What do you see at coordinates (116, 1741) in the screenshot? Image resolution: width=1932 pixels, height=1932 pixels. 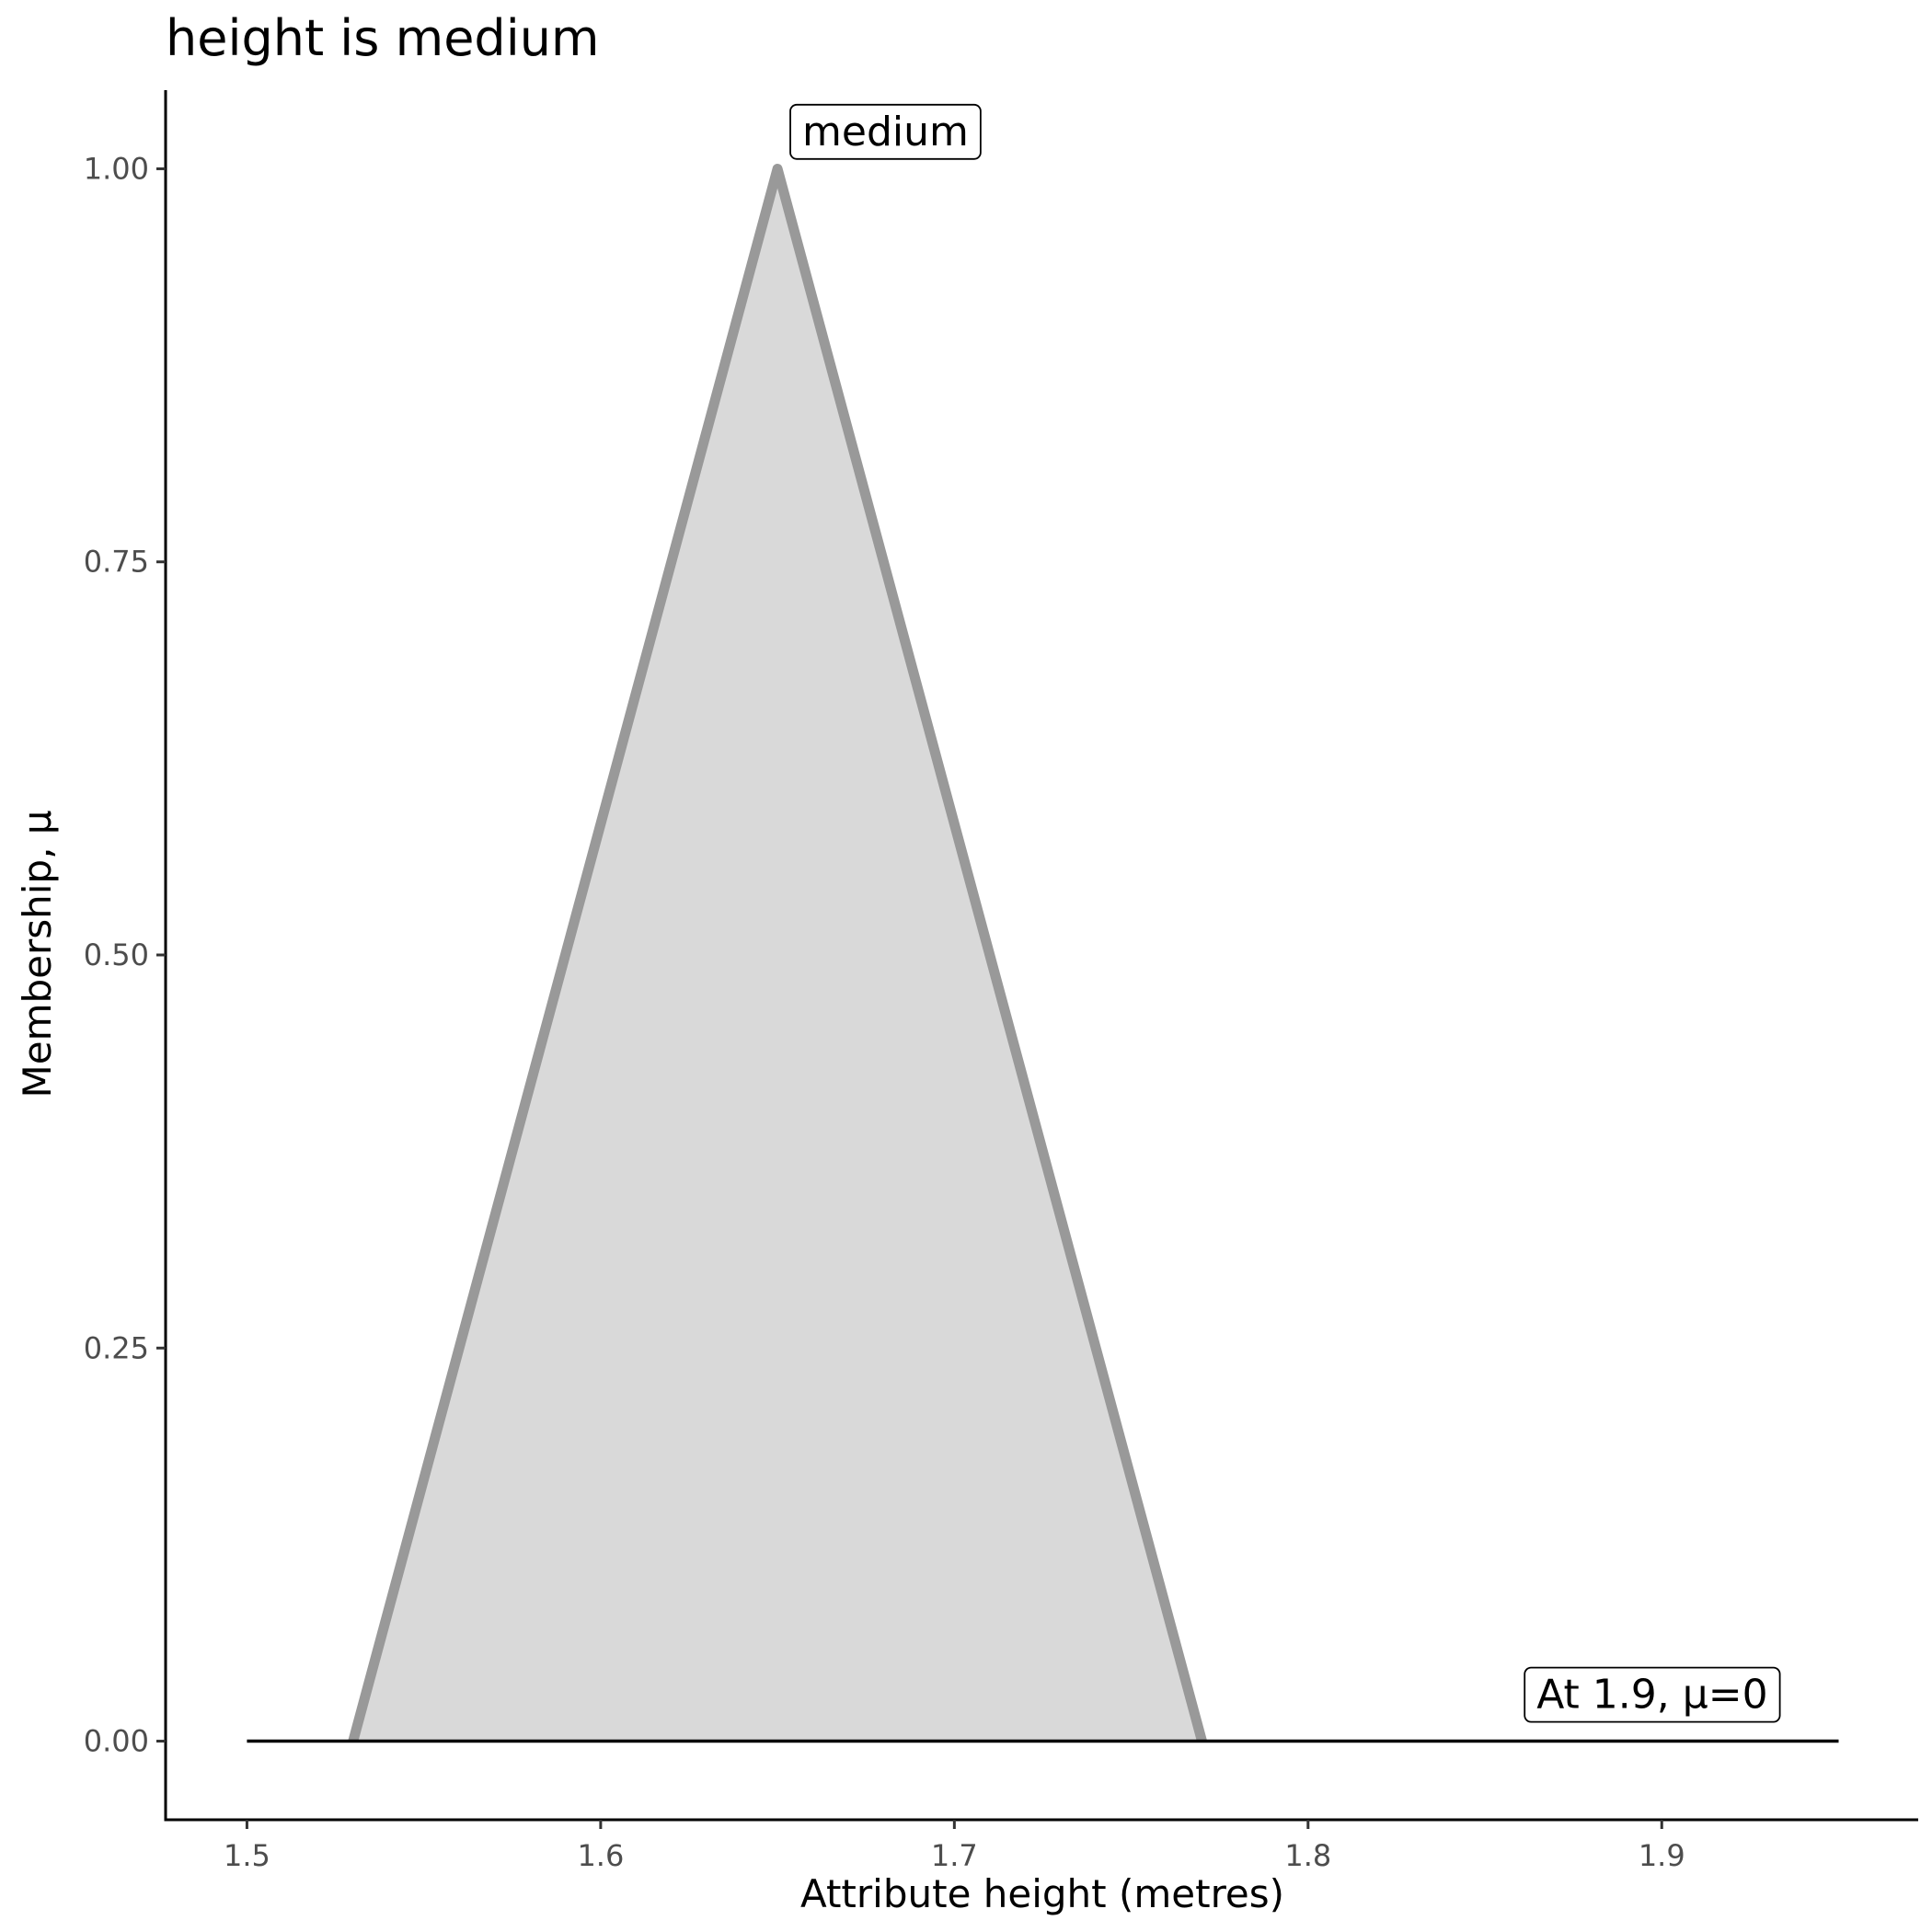 I see `y-tick-label: 0.00` at bounding box center [116, 1741].